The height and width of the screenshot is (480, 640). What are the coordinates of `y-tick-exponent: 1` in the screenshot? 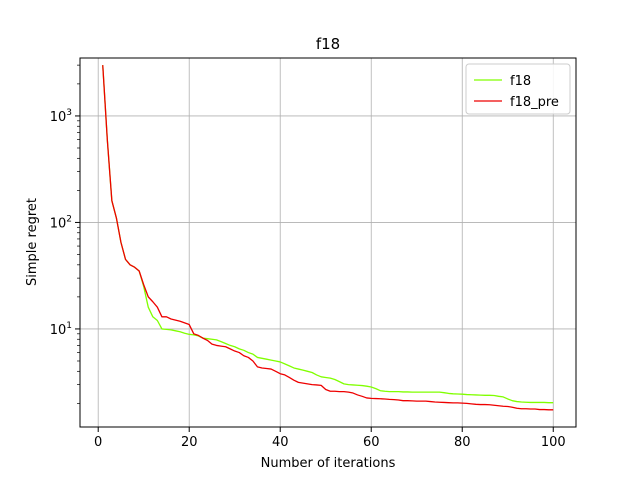 It's located at (69, 326).